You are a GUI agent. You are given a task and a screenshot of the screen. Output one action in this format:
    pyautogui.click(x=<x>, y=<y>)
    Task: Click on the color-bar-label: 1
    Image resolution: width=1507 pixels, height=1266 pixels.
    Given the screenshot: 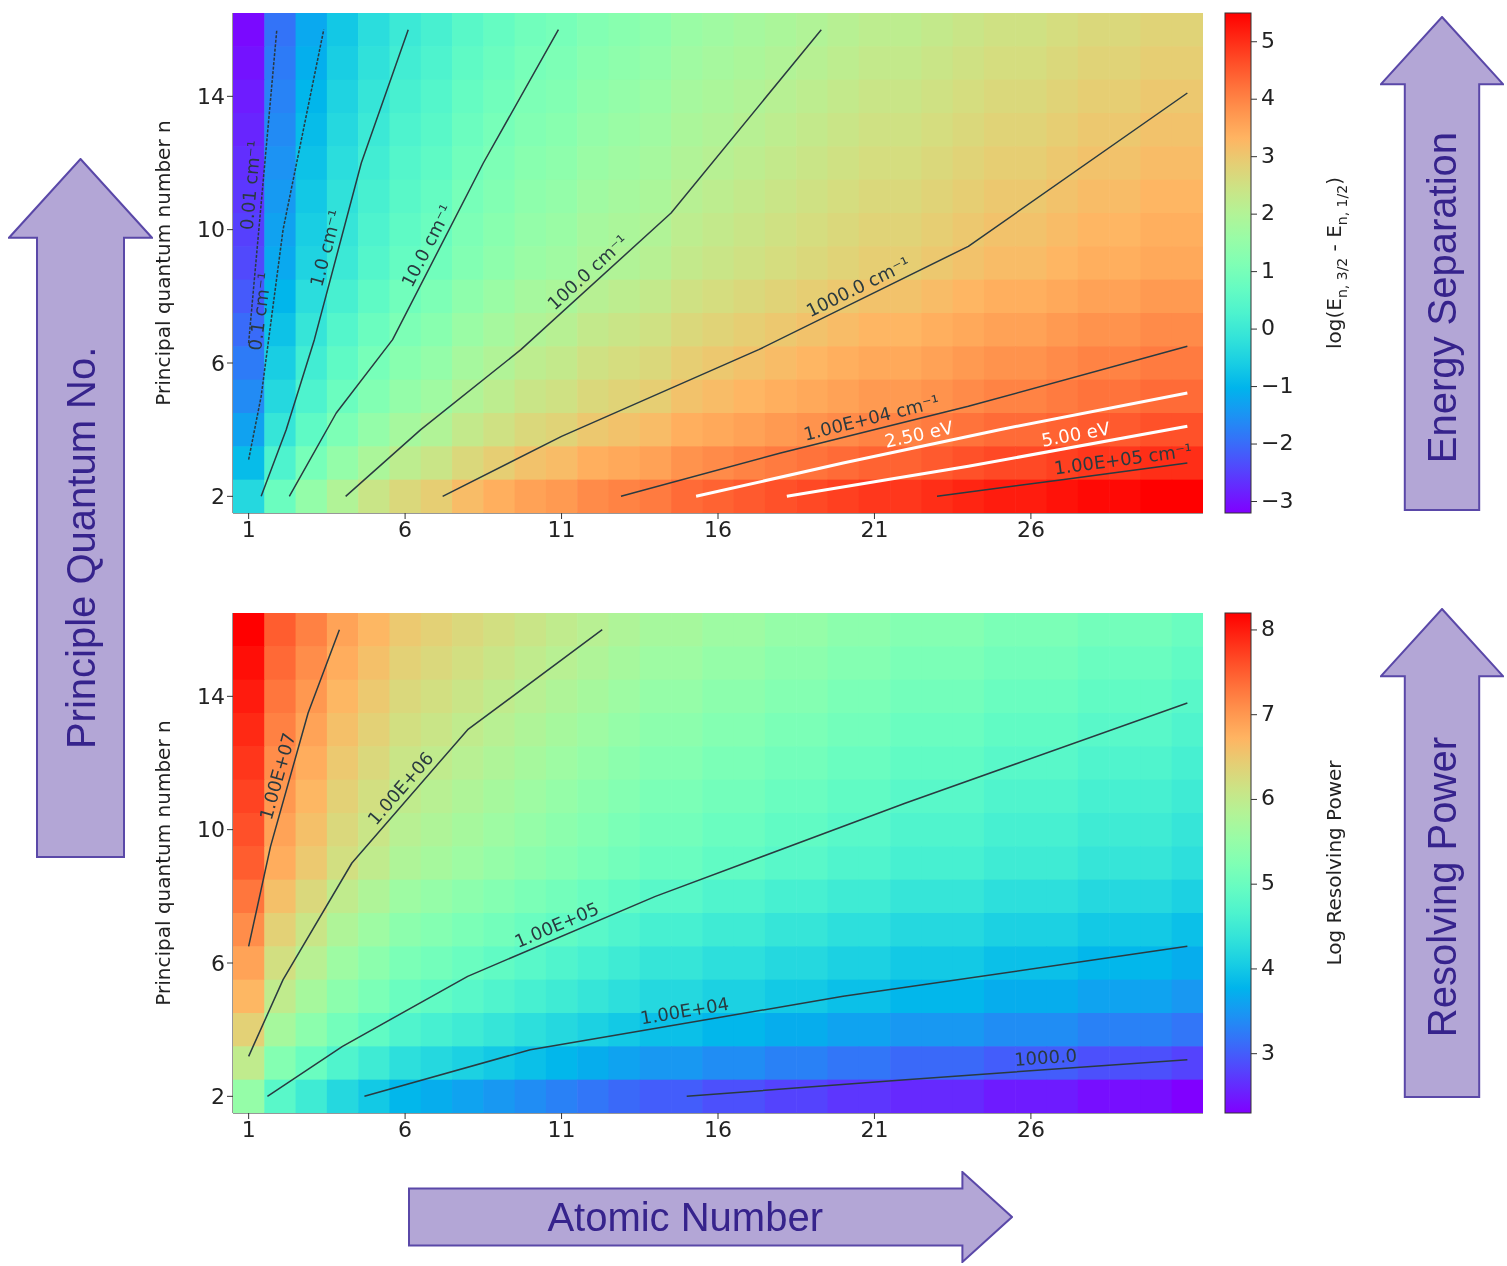 What is the action you would take?
    pyautogui.click(x=1268, y=270)
    